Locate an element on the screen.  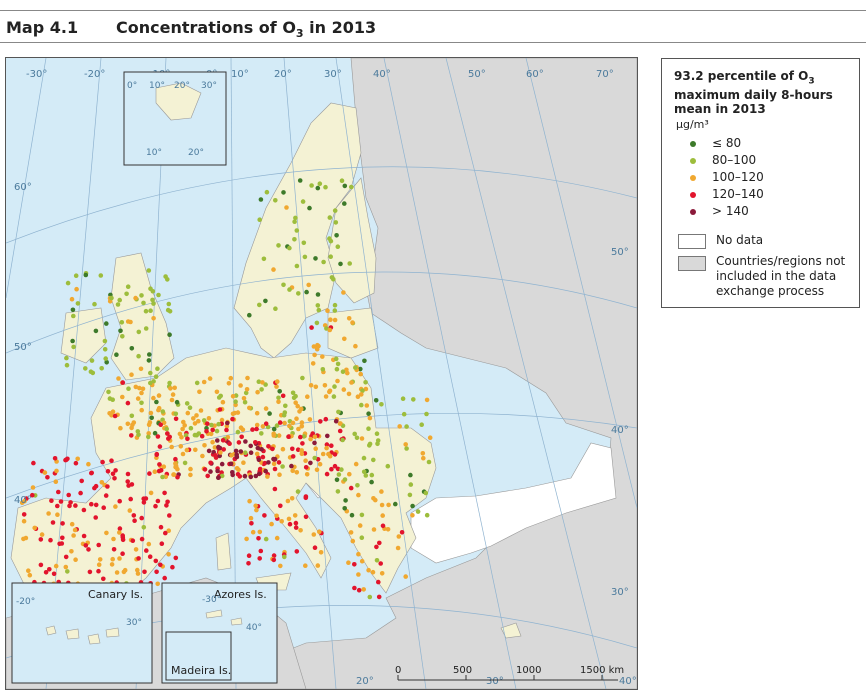
svalbard-lbl-5: 10° is located at coordinates (154, 153).